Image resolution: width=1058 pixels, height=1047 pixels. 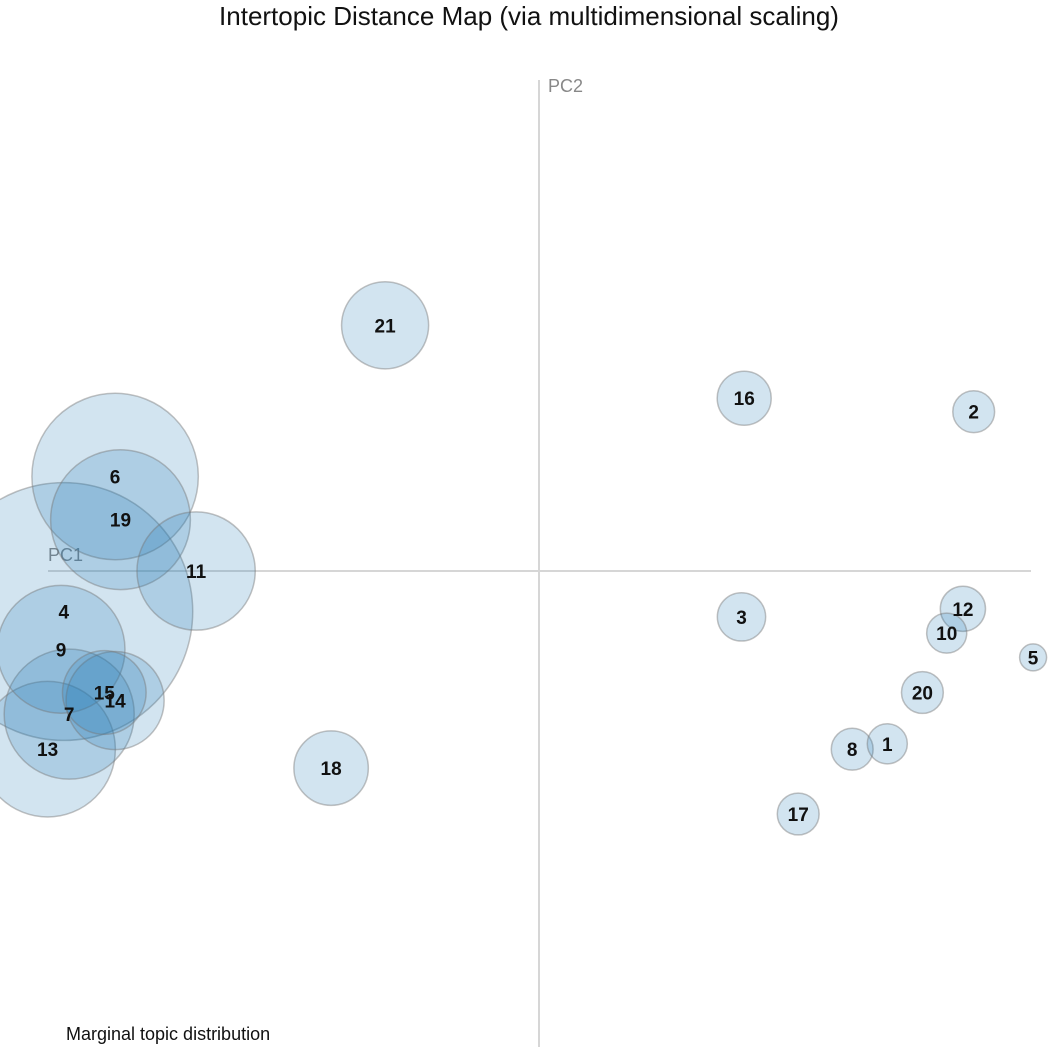 I want to click on topic-label-3: 3, so click(x=741, y=618).